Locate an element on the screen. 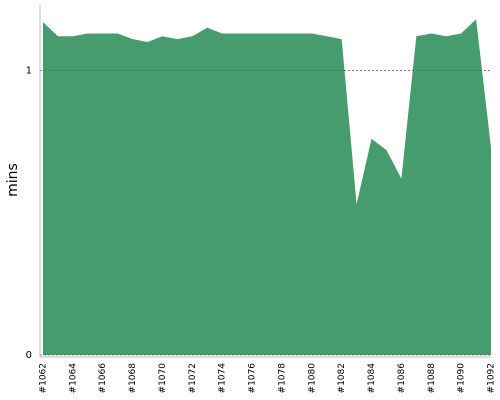 This screenshot has width=500, height=400. y-tick-label: 1 is located at coordinates (29, 70).